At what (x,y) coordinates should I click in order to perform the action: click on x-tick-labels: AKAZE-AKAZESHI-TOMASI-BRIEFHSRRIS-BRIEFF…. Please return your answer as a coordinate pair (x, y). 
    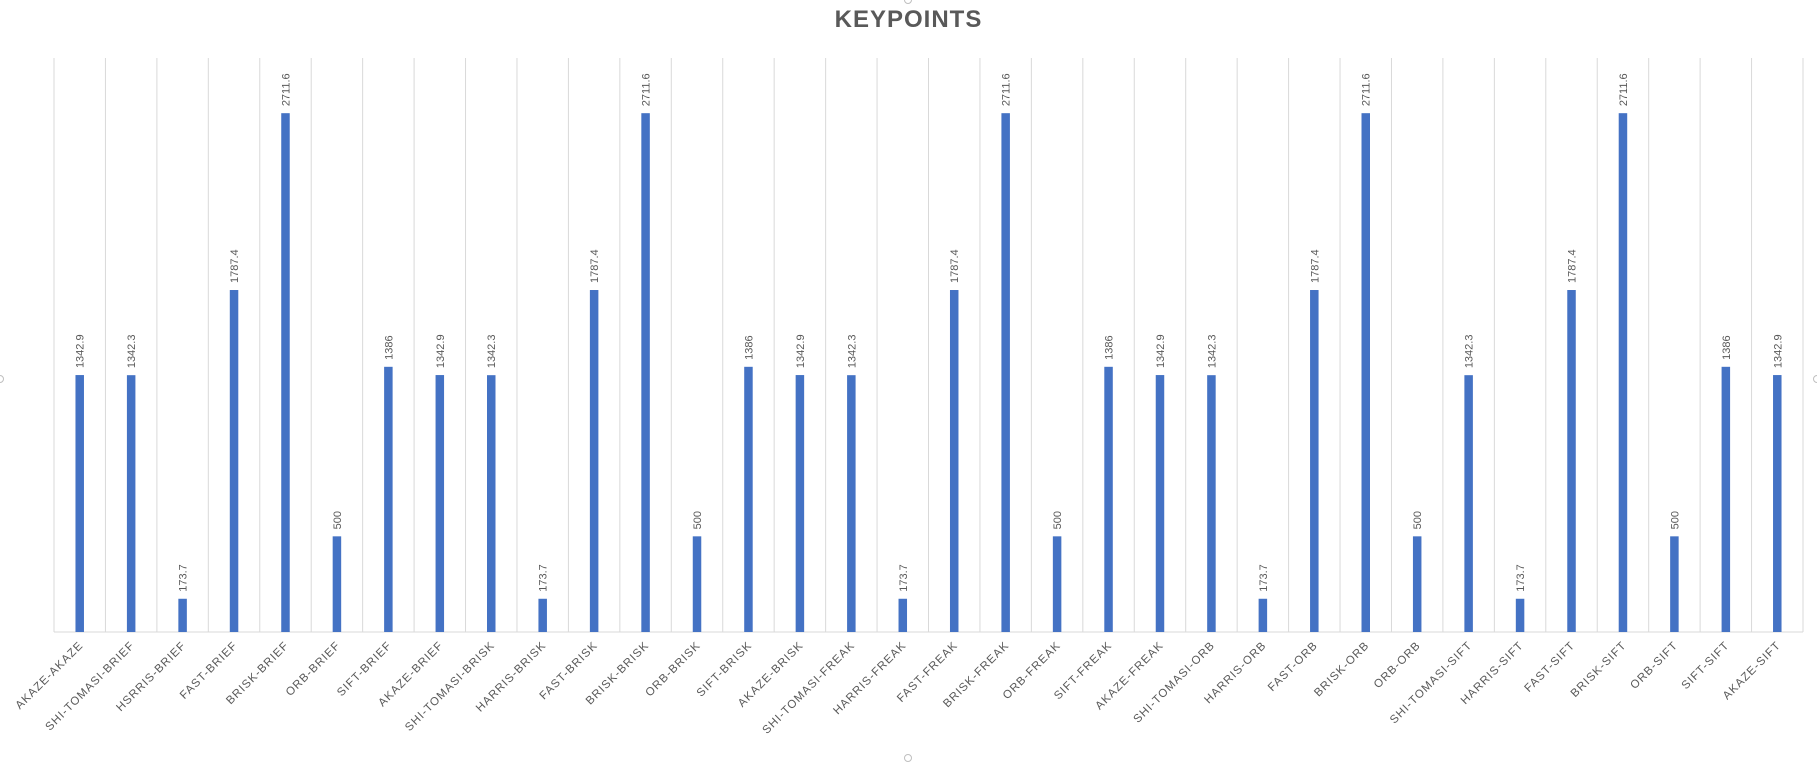
    Looking at the image, I should click on (899, 688).